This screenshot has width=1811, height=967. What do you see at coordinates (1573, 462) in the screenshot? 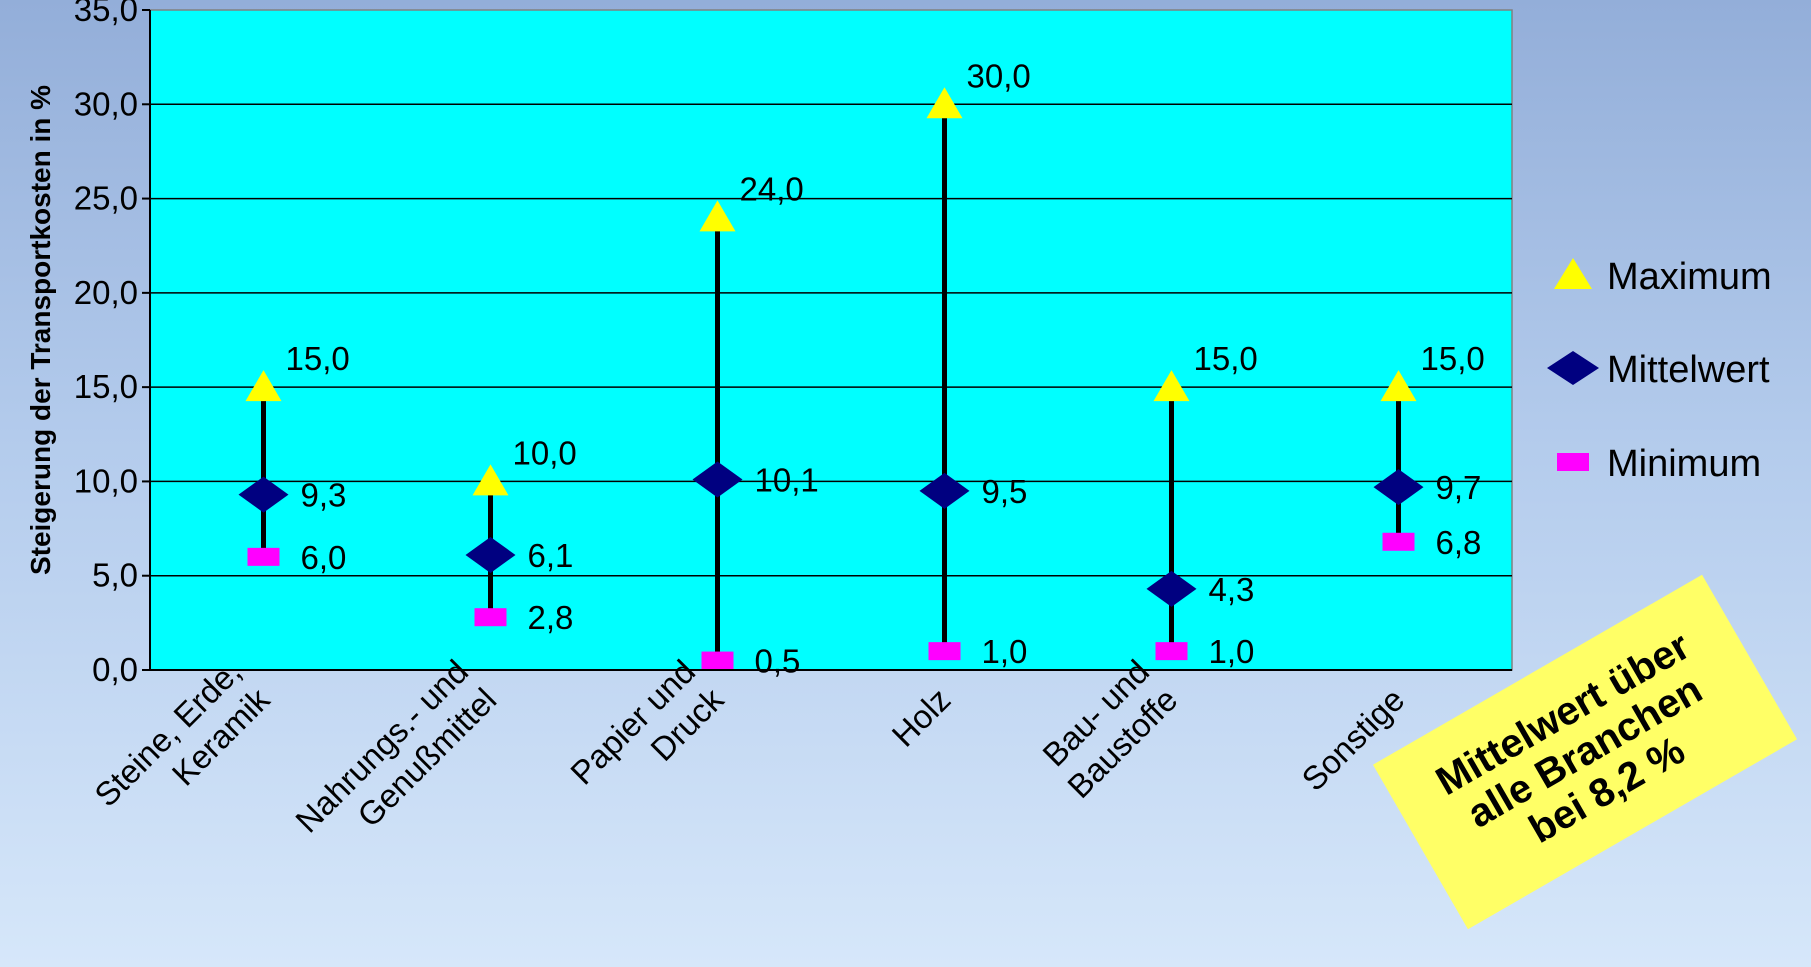
I see `legend-minimum-icon` at bounding box center [1573, 462].